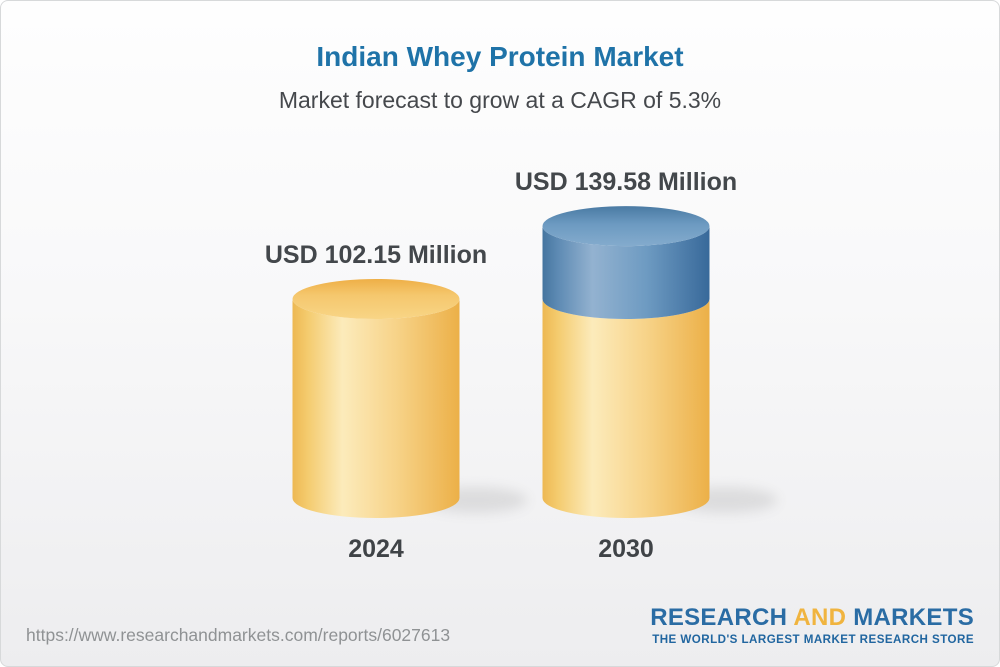 The image size is (1000, 667). Describe the element at coordinates (376, 255) in the screenshot. I see `value-label-2024: USD 102.15 Million` at that location.